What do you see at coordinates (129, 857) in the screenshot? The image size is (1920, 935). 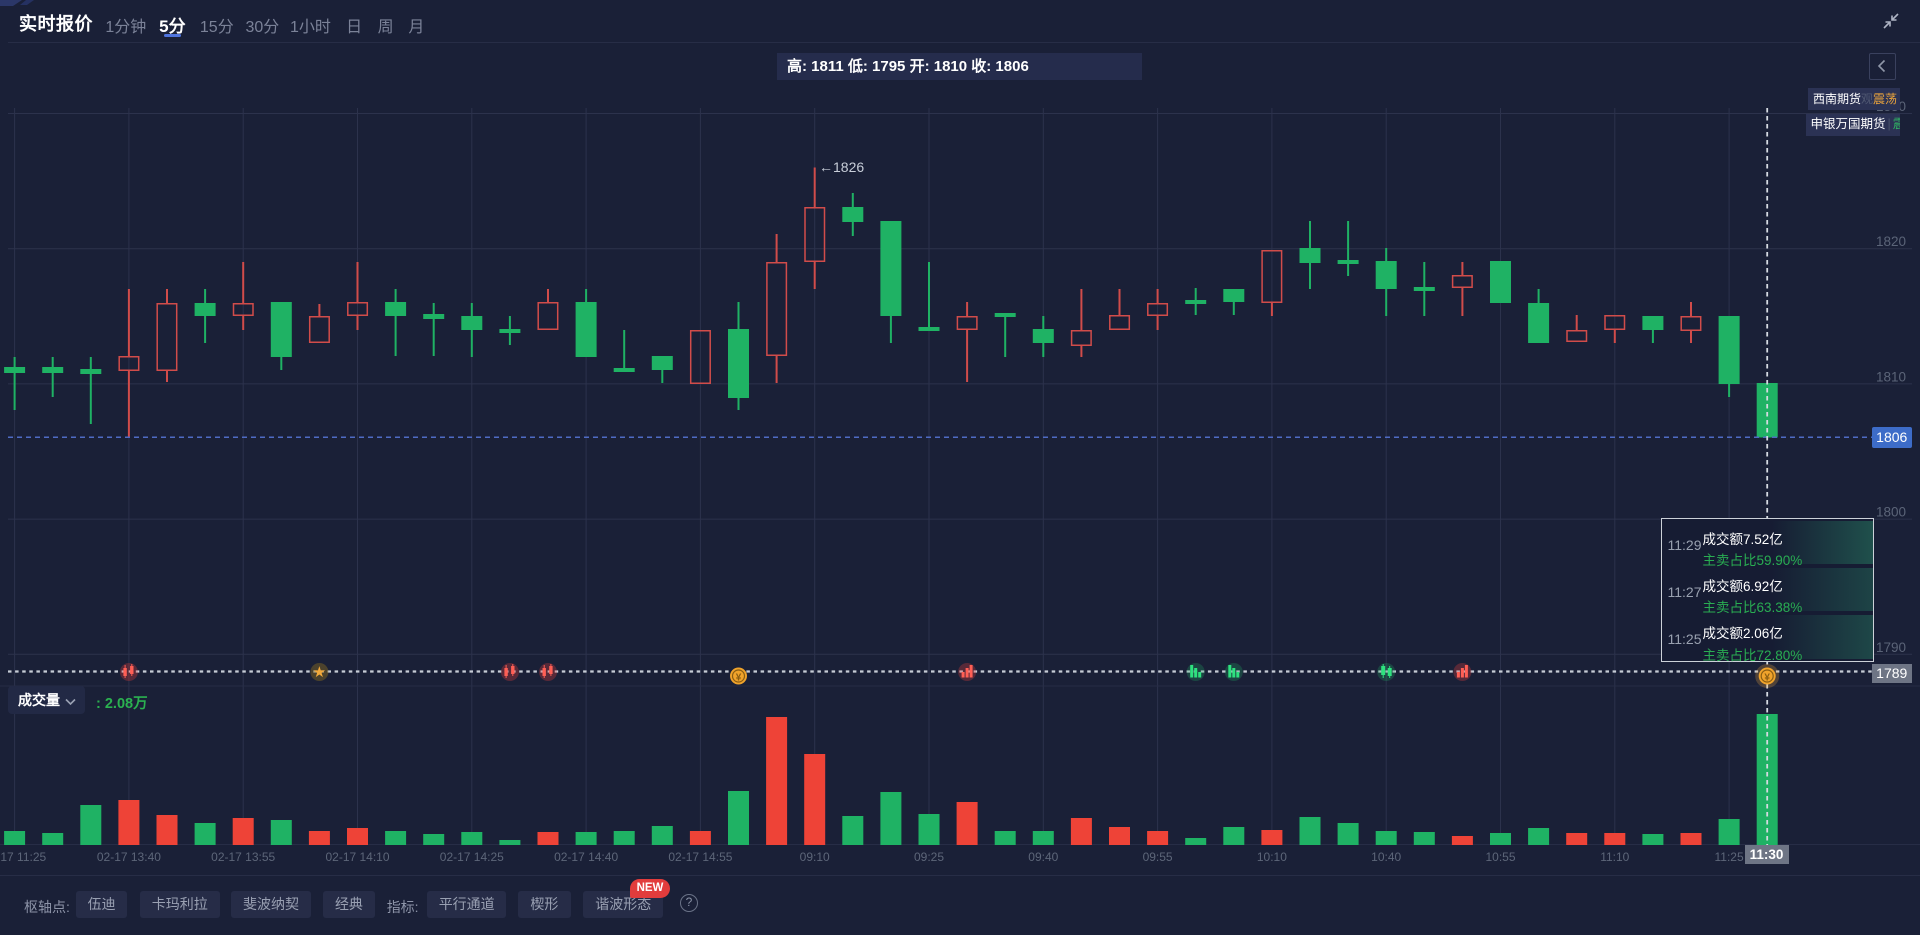 I see `svg-text: 02-17 13:40` at bounding box center [129, 857].